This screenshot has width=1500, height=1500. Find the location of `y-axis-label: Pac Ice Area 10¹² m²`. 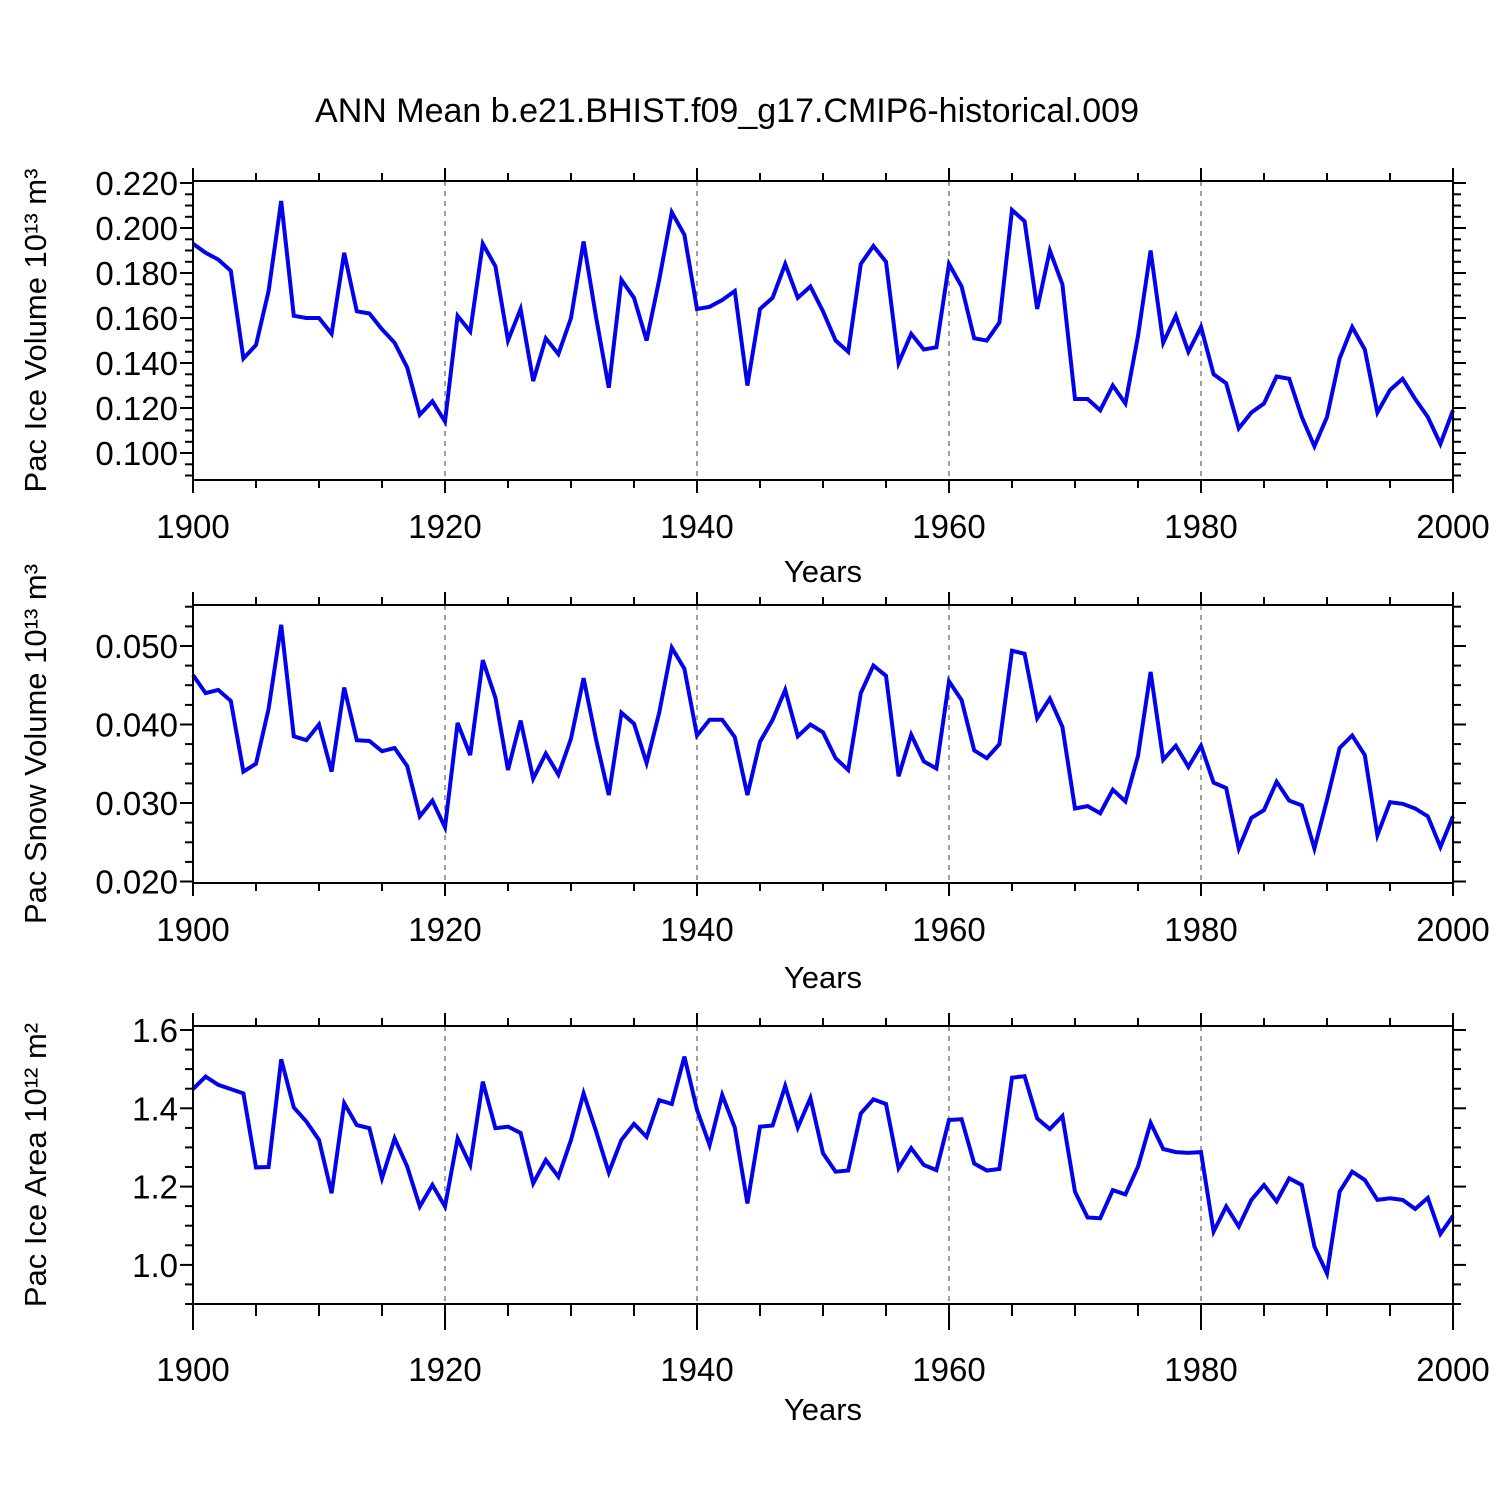

y-axis-label: Pac Ice Area 10¹² m² is located at coordinates (35, 1165).